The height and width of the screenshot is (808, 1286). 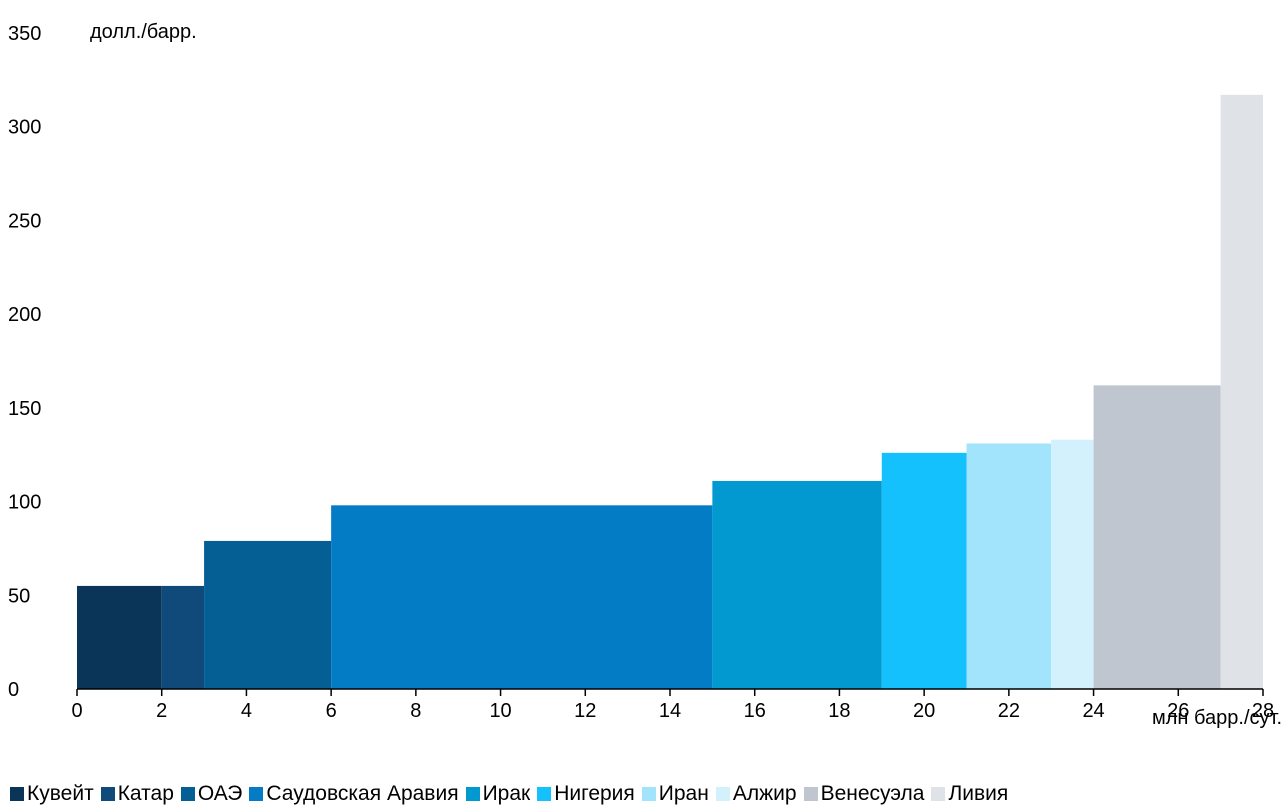 I want to click on legend-item: Катар, so click(x=137, y=794).